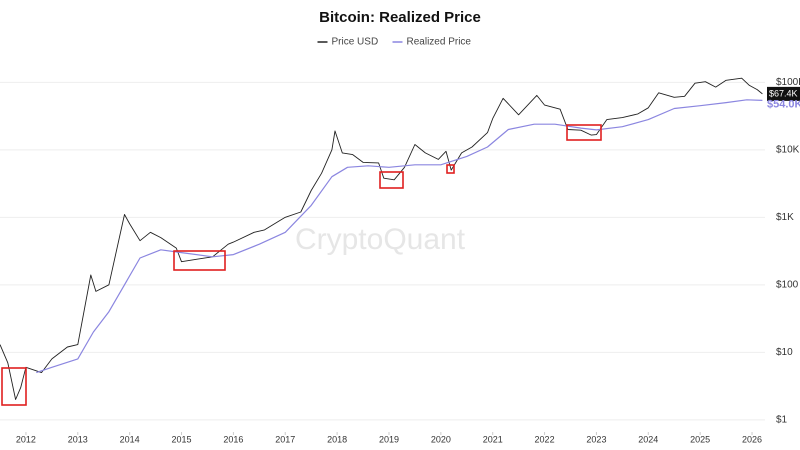 The image size is (800, 450). Describe the element at coordinates (596, 439) in the screenshot. I see `x-tick-label: 2023` at that location.